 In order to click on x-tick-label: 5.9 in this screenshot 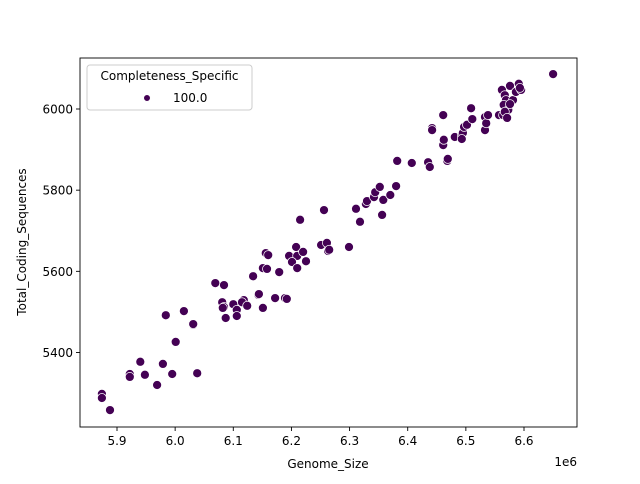, I will do `click(116, 441)`.